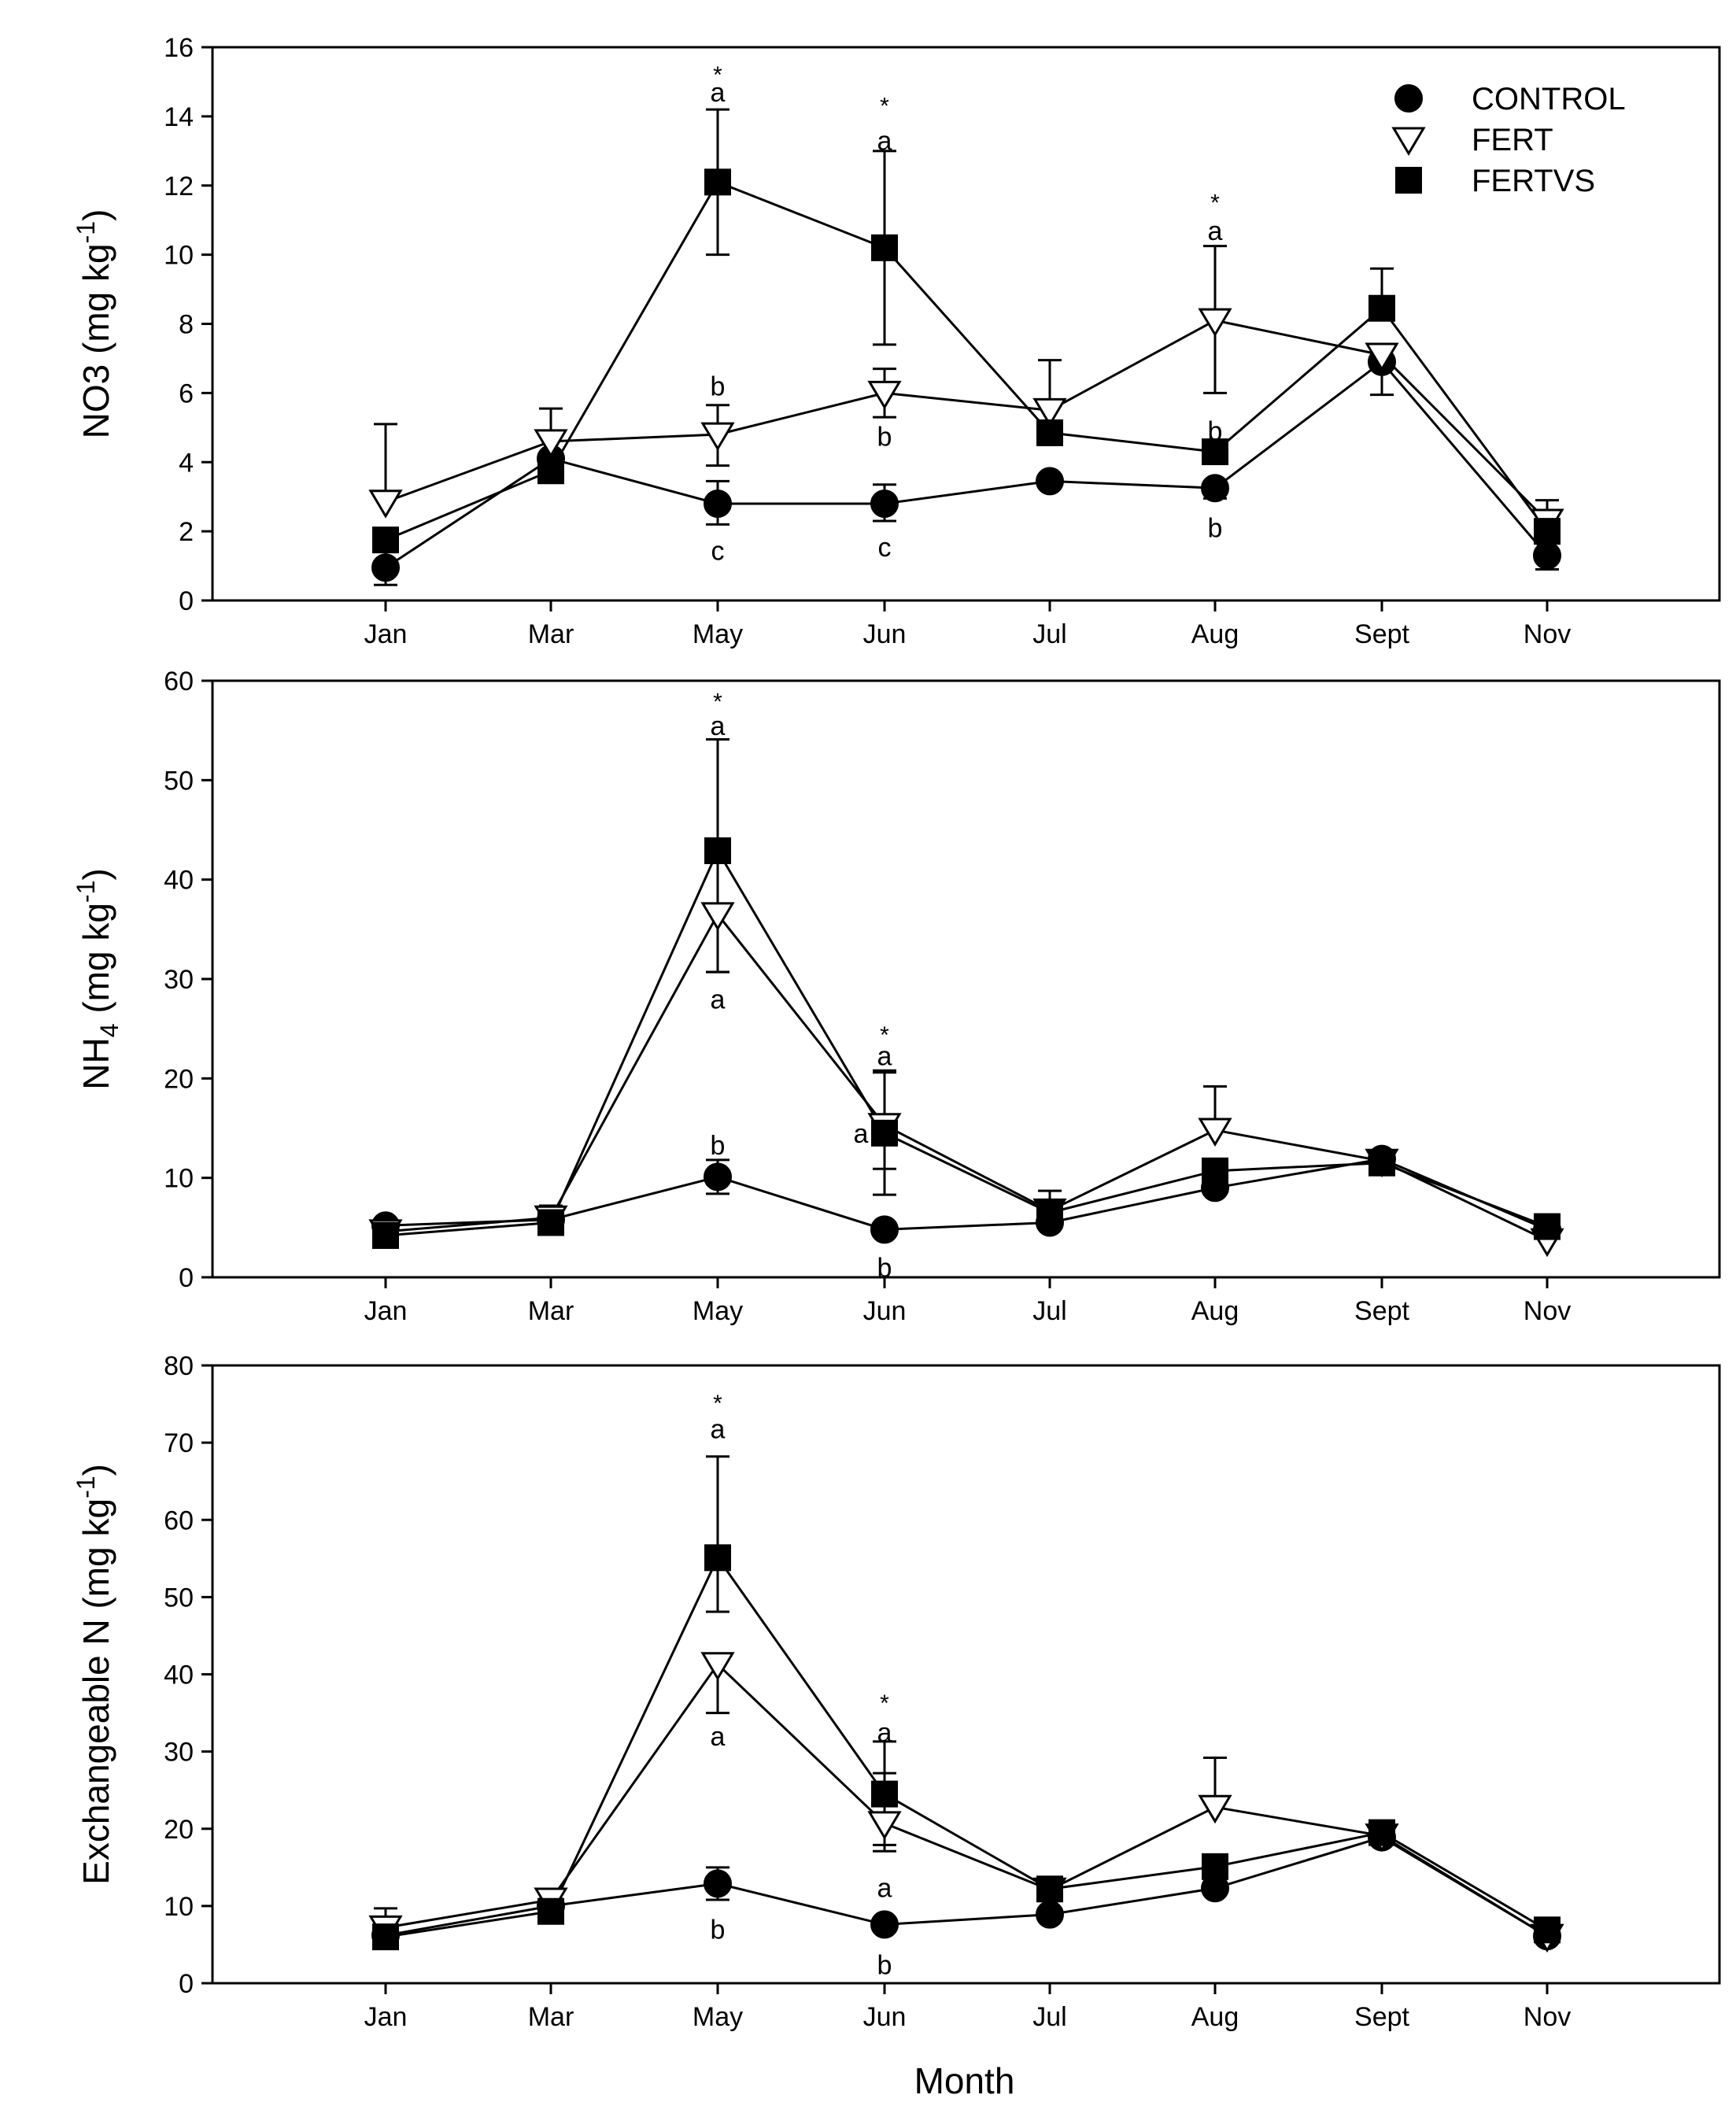 The image size is (1736, 2117). What do you see at coordinates (186, 393) in the screenshot?
I see `y-tick-label: 6` at bounding box center [186, 393].